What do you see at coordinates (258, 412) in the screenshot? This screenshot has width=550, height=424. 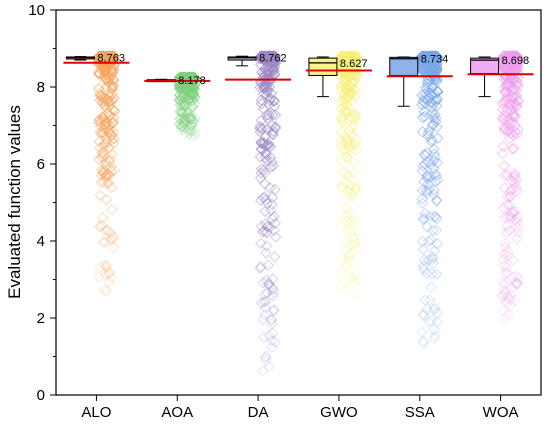 I see `x-tick-label: DA` at bounding box center [258, 412].